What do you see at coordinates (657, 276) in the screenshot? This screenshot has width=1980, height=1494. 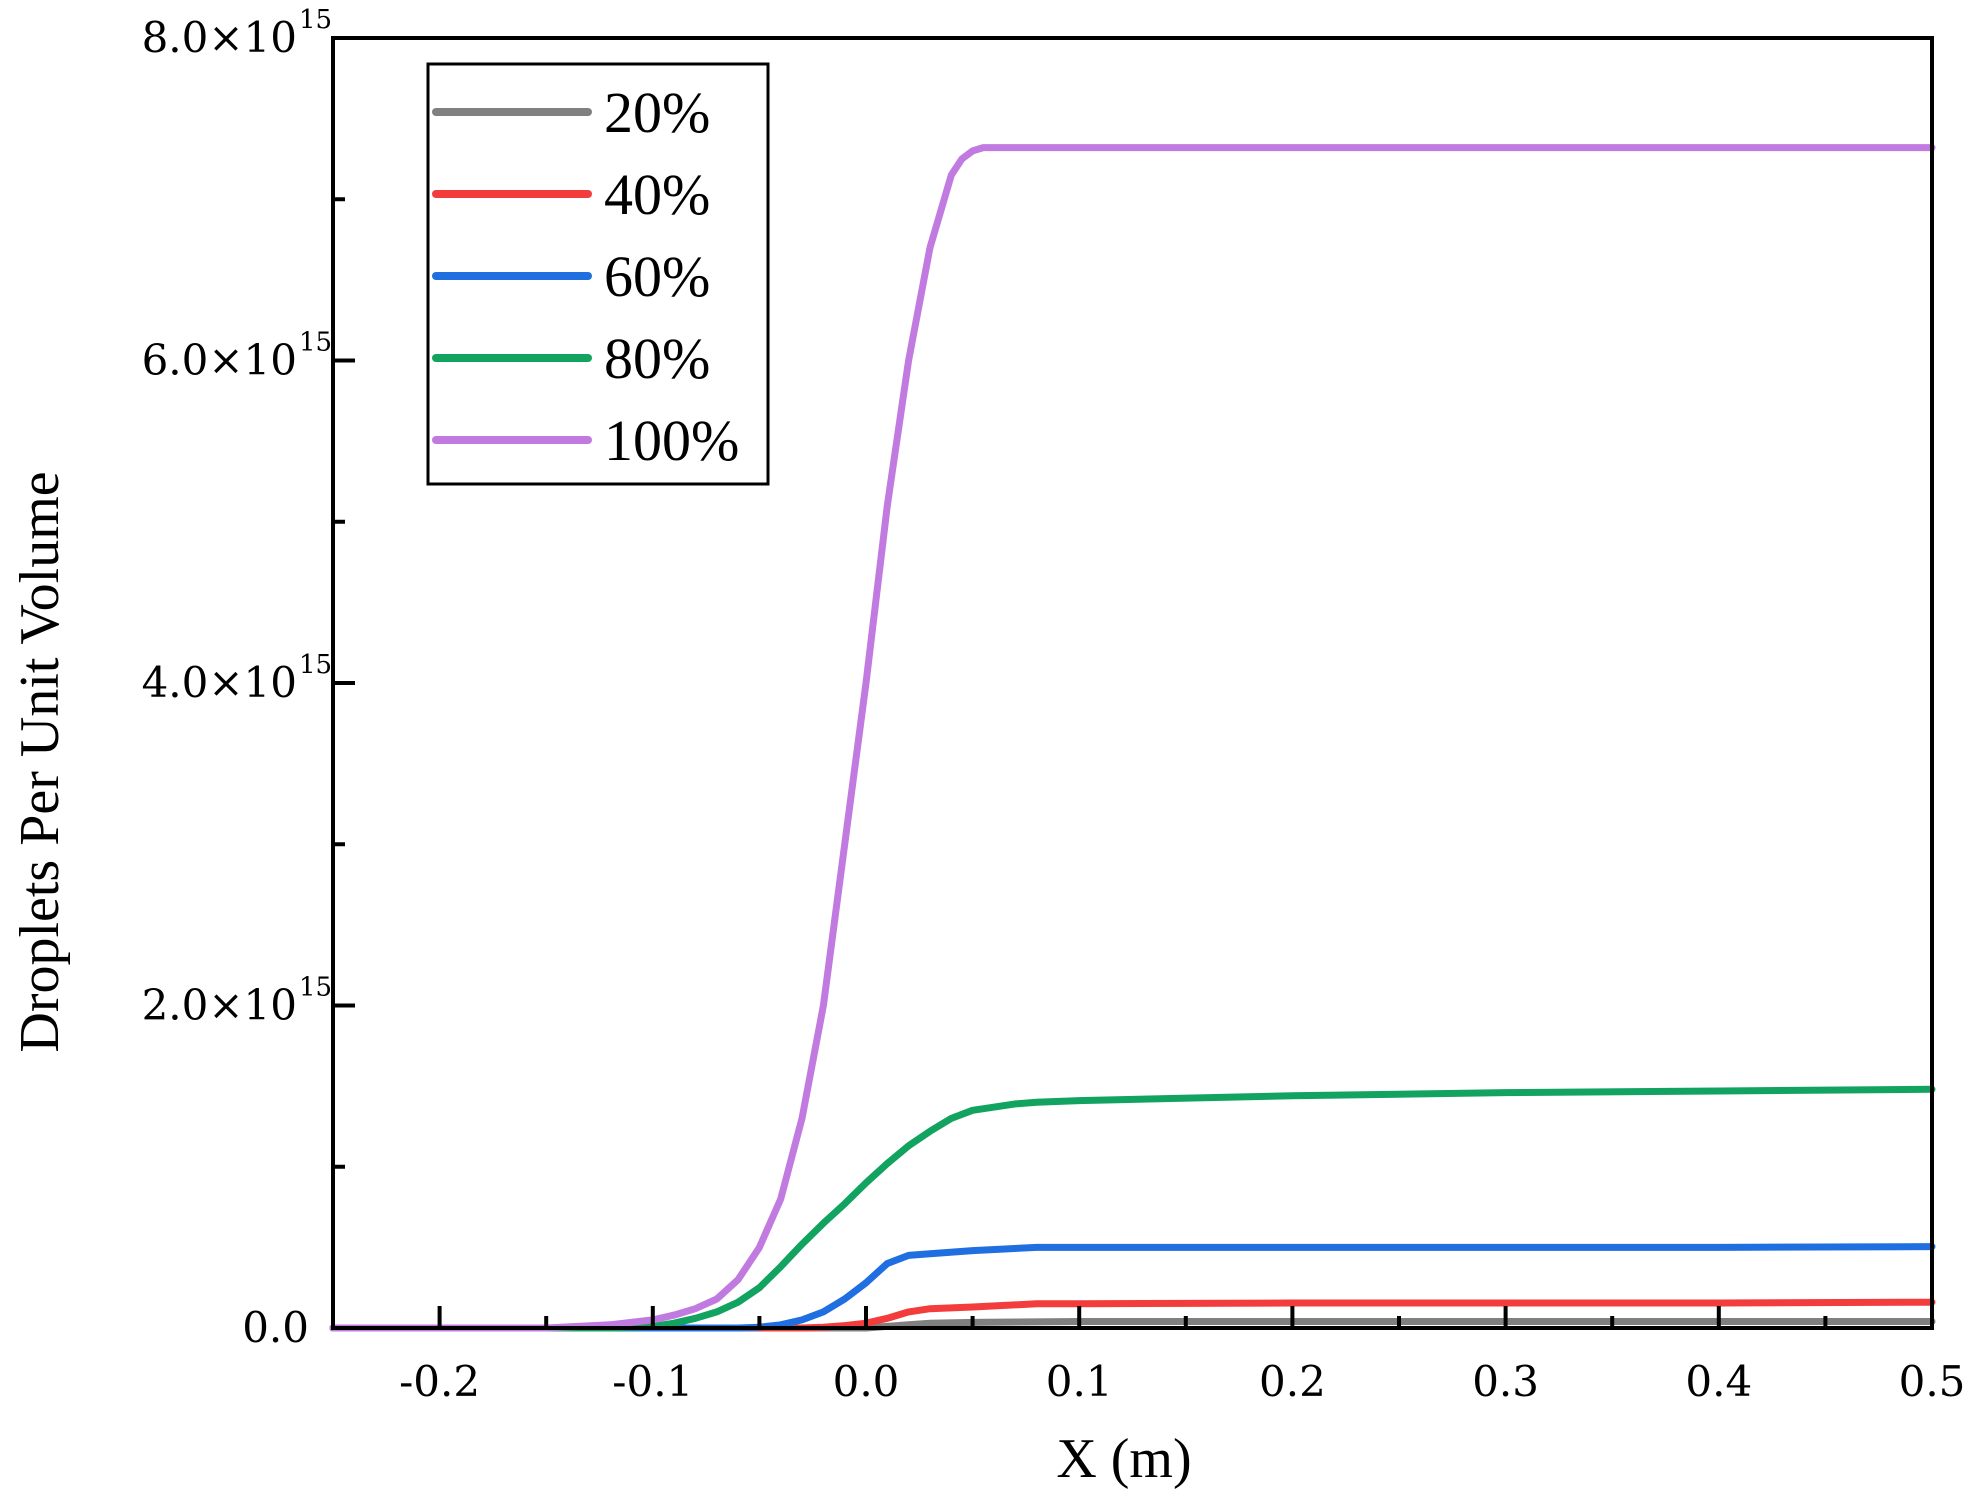 I see `legend-label: 60%` at bounding box center [657, 276].